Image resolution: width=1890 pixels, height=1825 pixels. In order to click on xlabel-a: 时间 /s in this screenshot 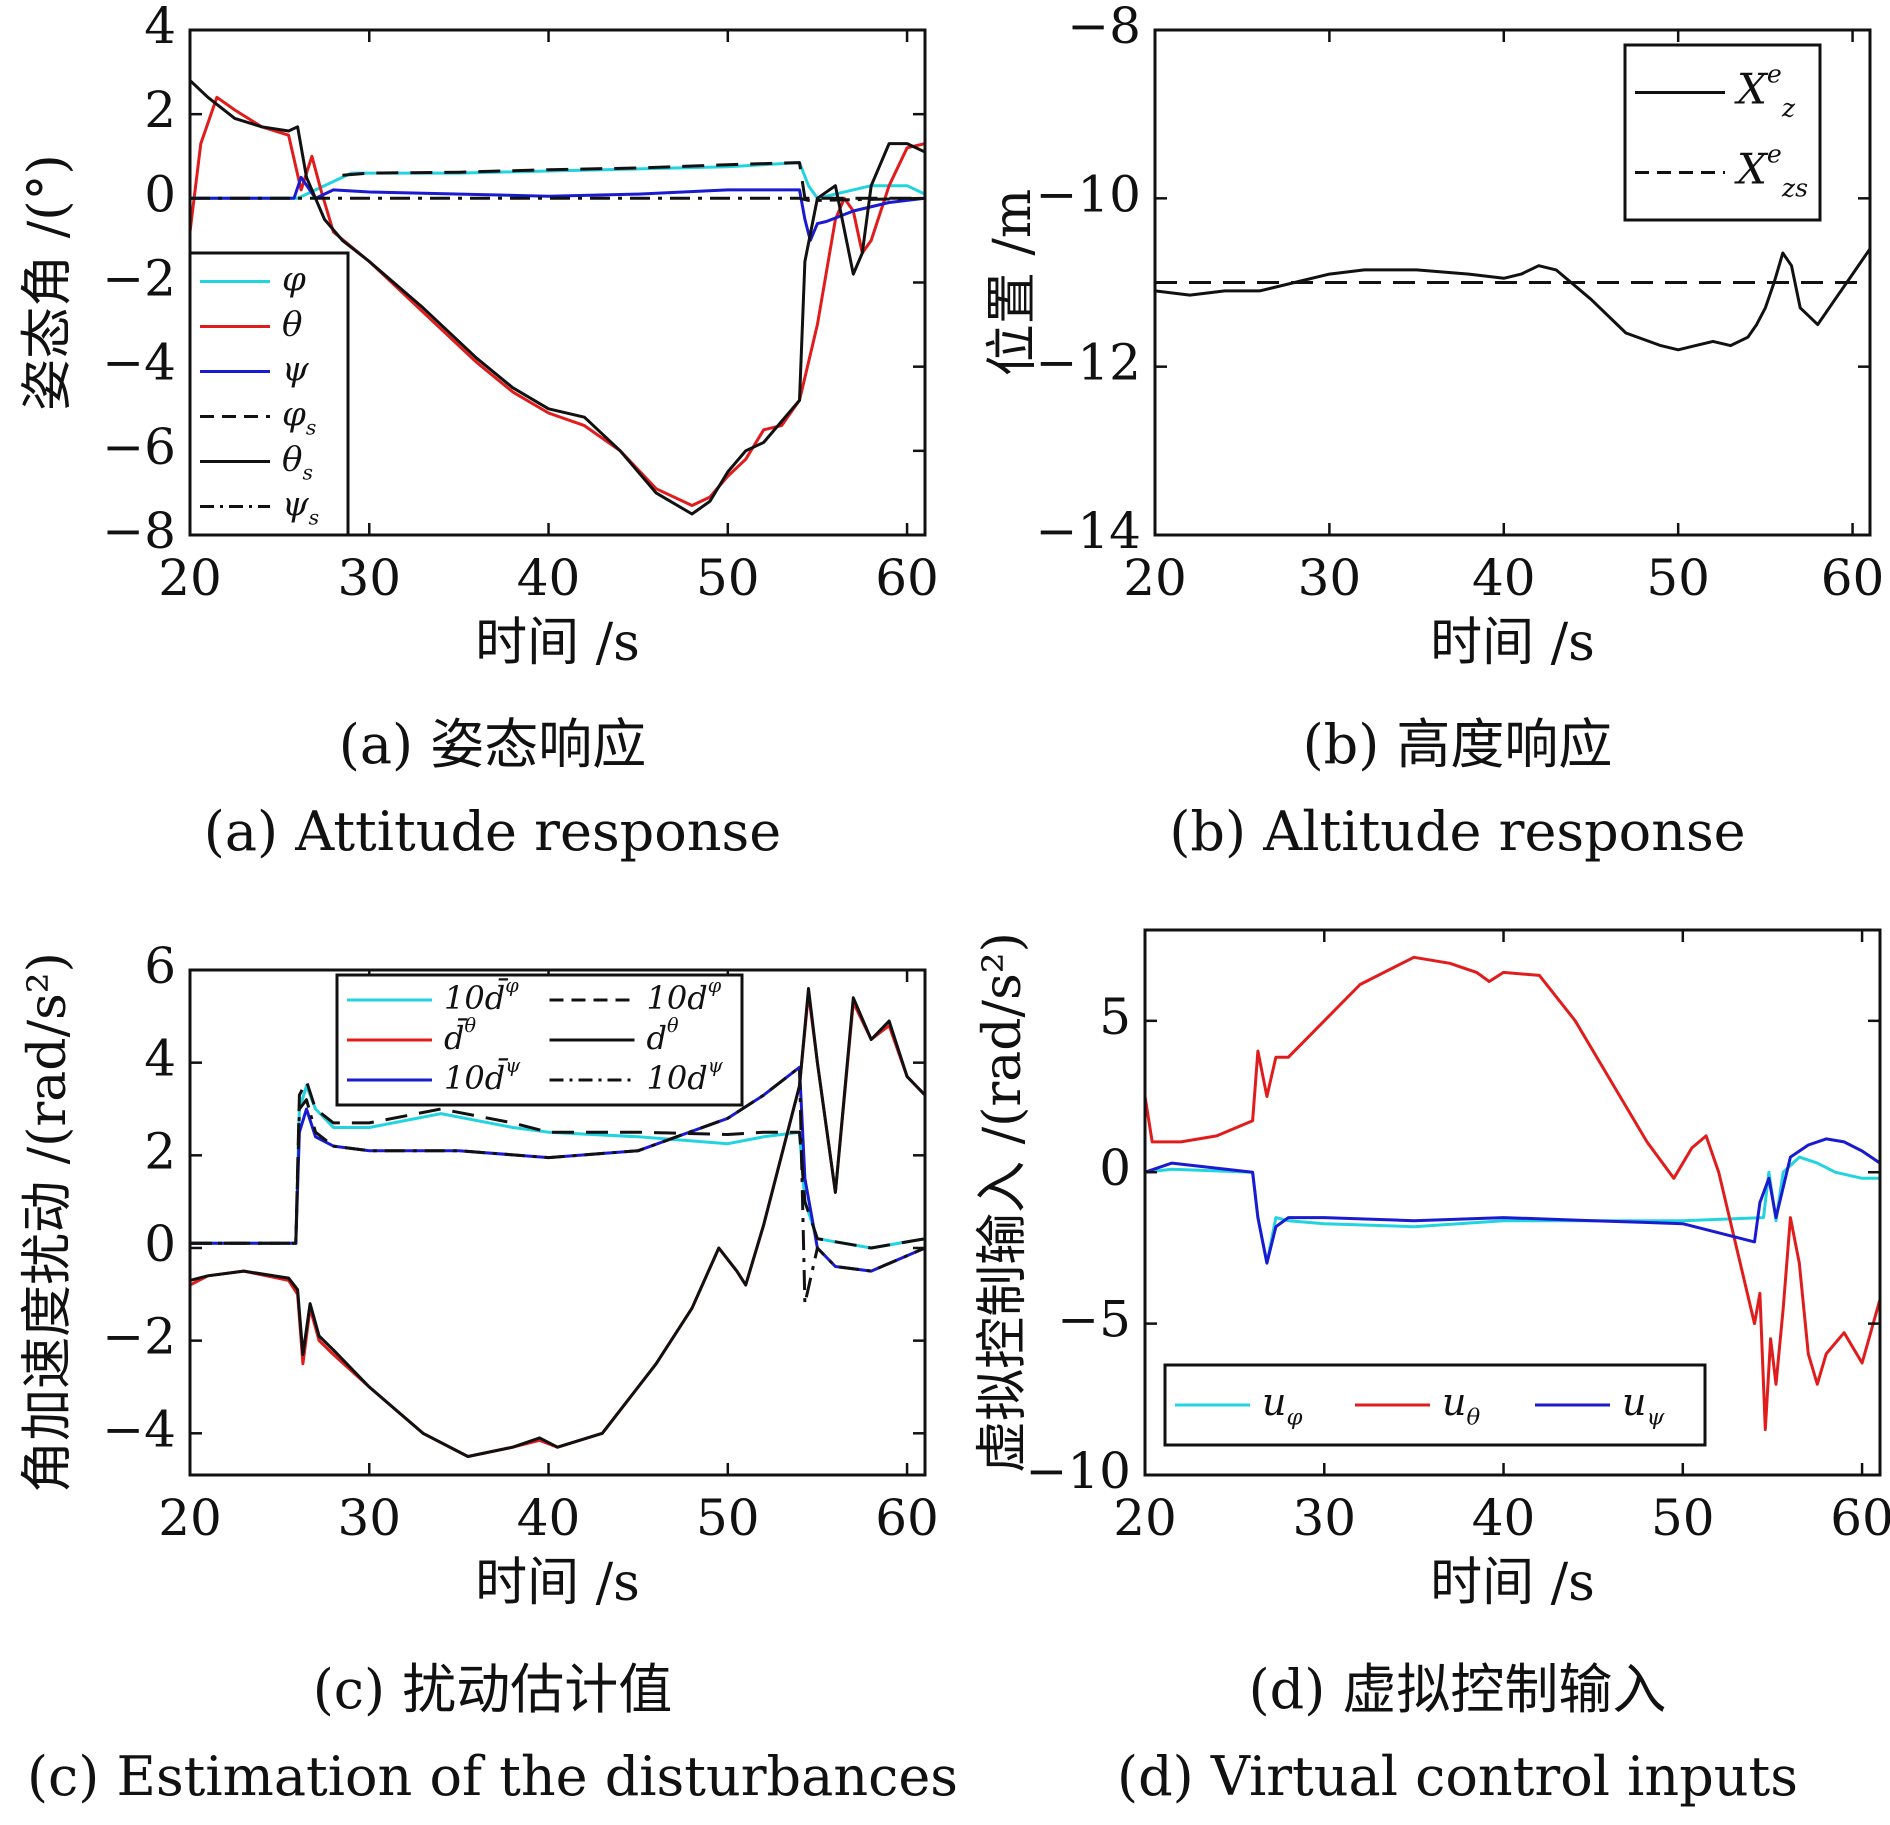, I will do `click(557, 643)`.